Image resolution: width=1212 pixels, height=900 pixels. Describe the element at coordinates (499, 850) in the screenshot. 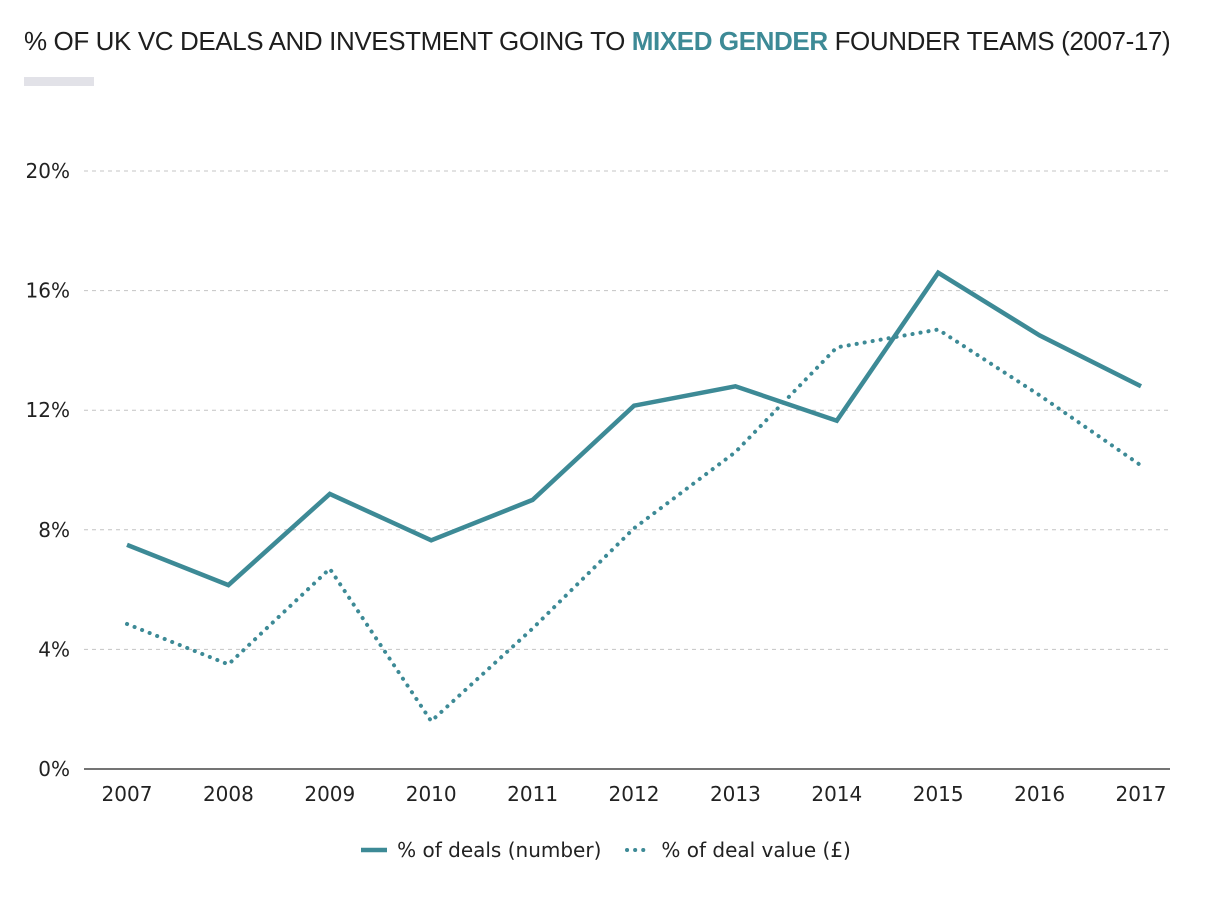

I see `legend-label-deals: % of deals (number)` at that location.